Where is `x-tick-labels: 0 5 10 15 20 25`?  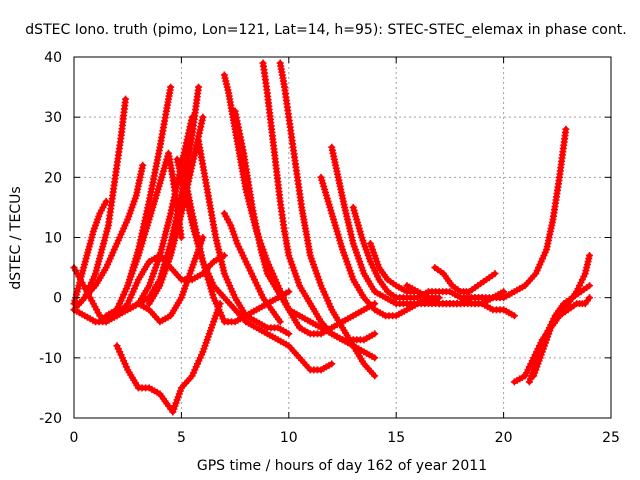 x-tick-labels: 0 5 10 15 20 25 is located at coordinates (345, 438).